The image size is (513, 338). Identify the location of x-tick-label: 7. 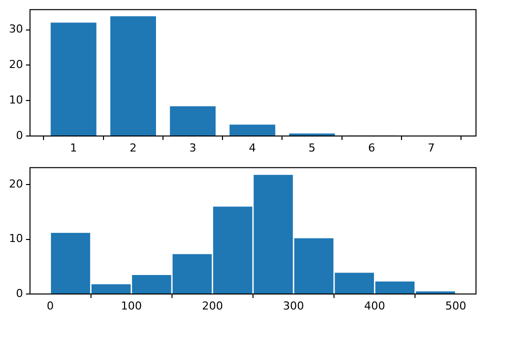
(431, 147).